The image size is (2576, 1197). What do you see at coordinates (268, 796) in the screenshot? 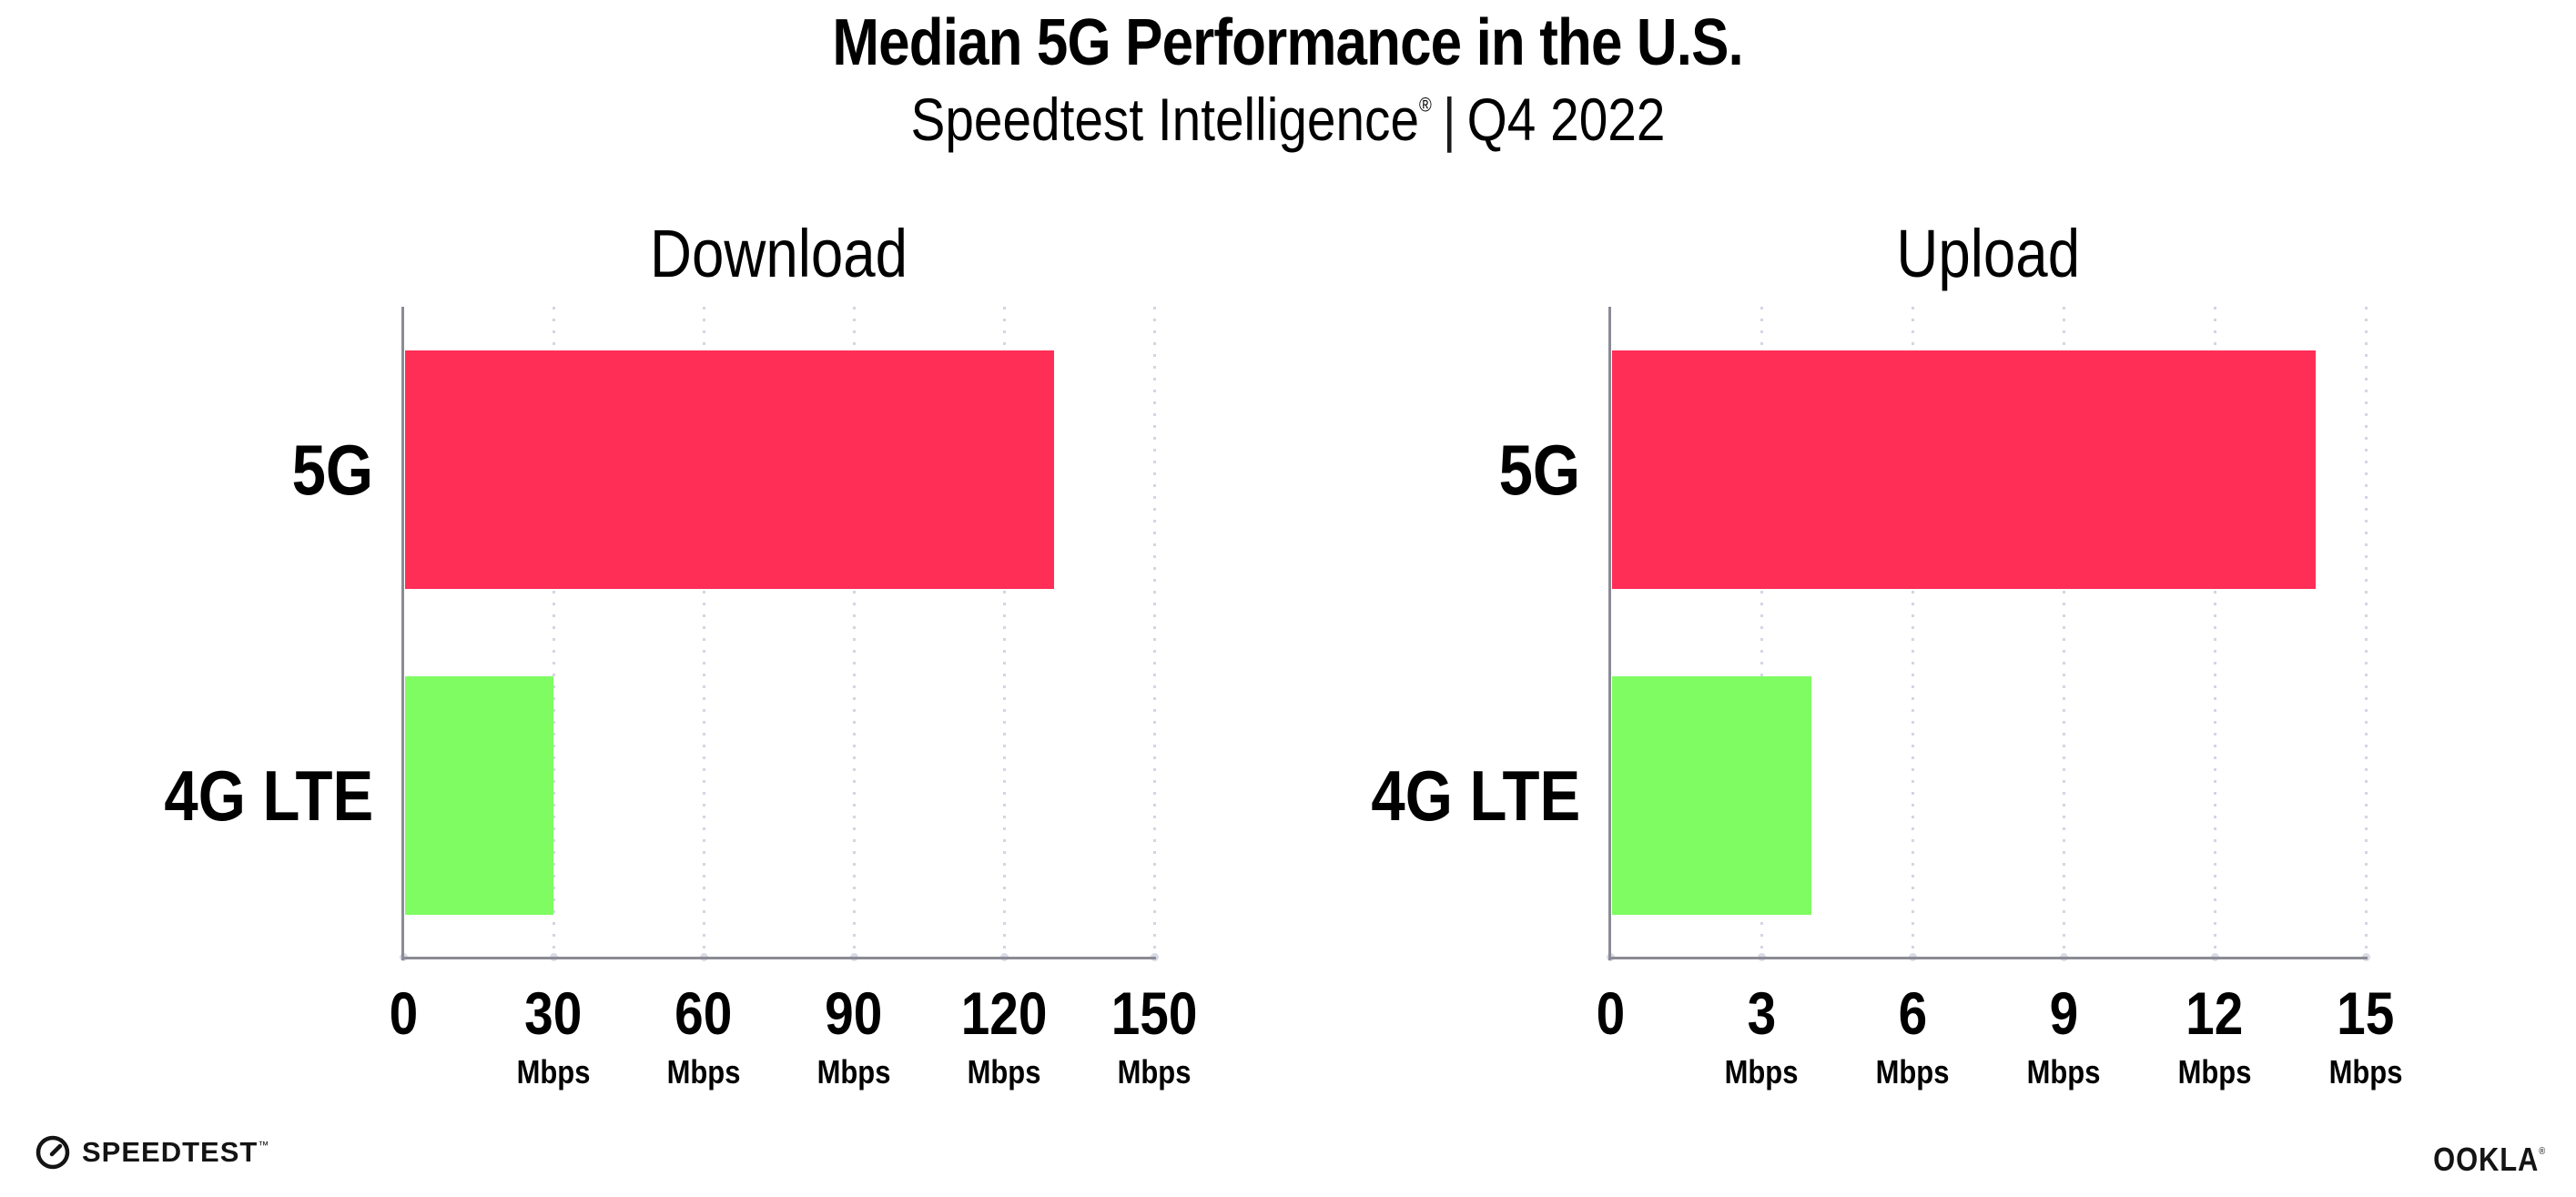
I see `download-category-label-4g-lte: 4G LTE` at bounding box center [268, 796].